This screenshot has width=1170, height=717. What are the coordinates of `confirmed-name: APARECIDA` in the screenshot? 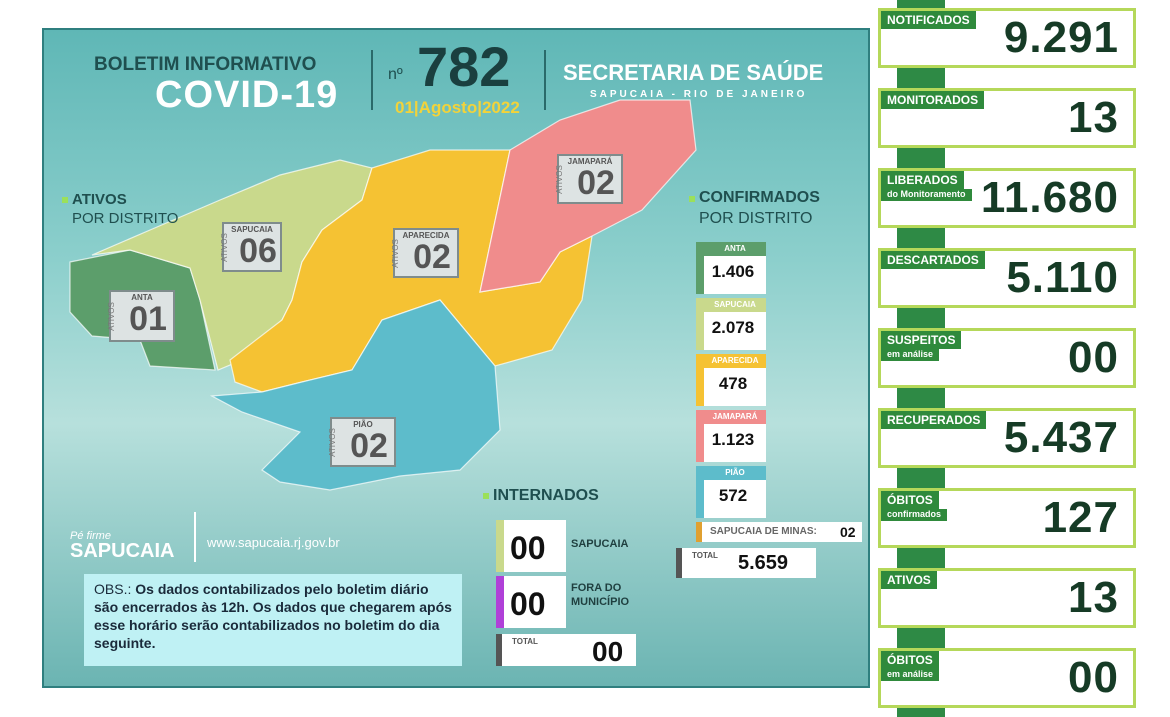 It's located at (735, 361).